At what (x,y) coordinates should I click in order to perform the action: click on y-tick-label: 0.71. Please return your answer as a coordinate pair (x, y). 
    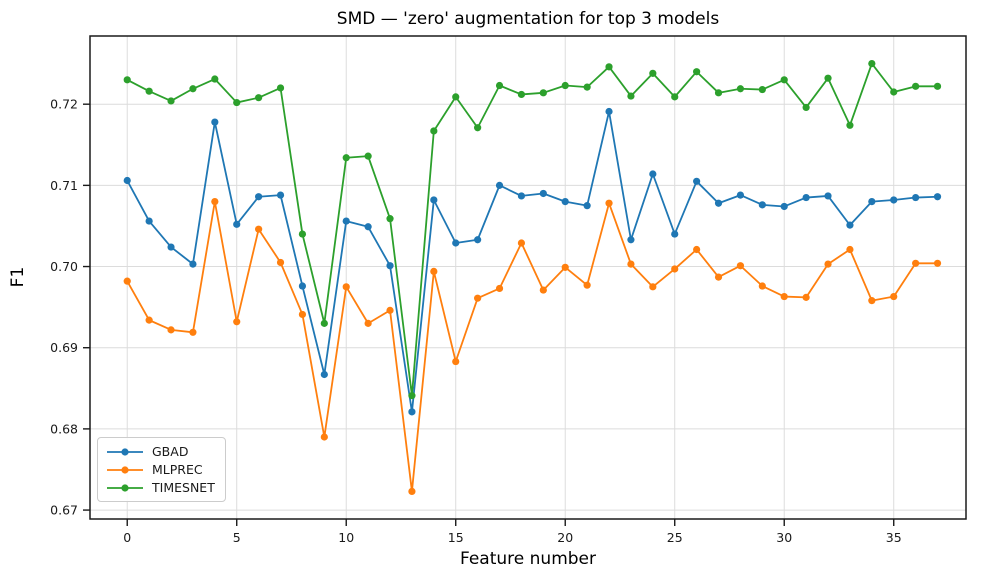
    Looking at the image, I should click on (64, 185).